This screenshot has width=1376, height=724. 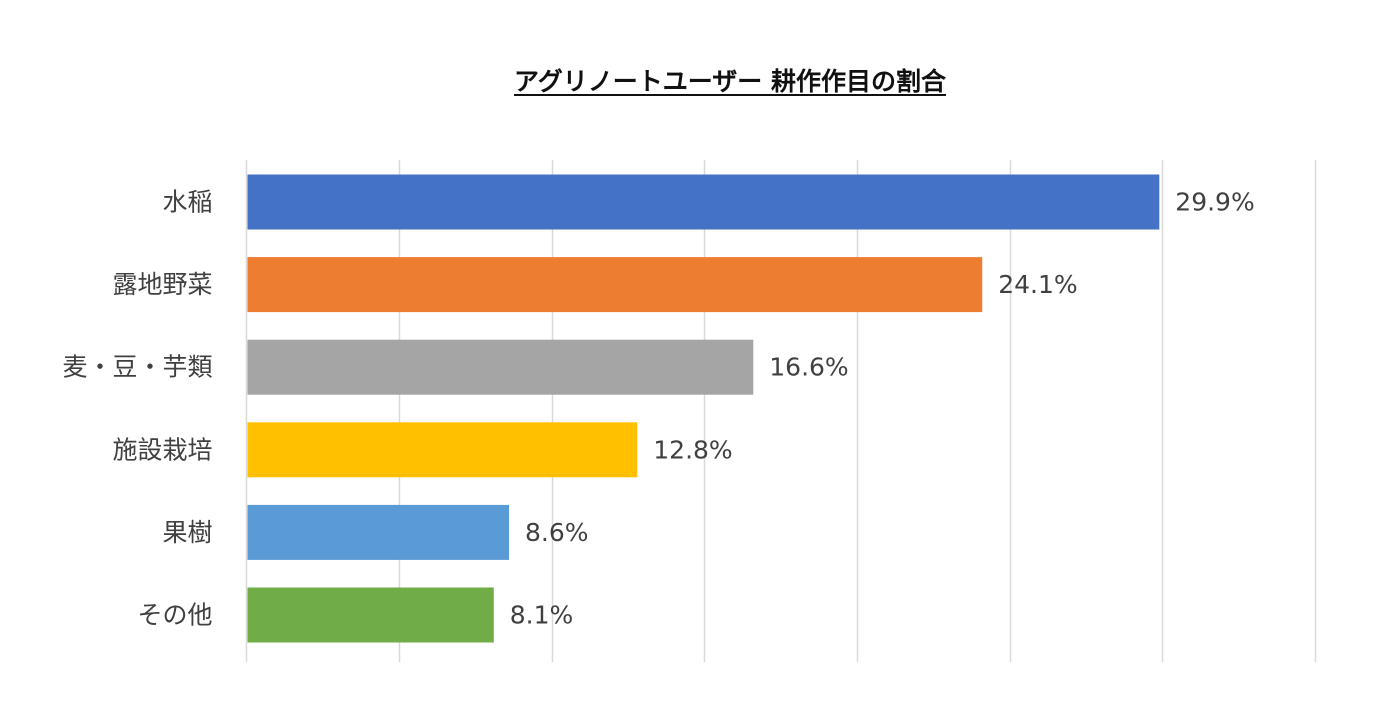 What do you see at coordinates (162, 449) in the screenshot?
I see `category-label: 施設栽培` at bounding box center [162, 449].